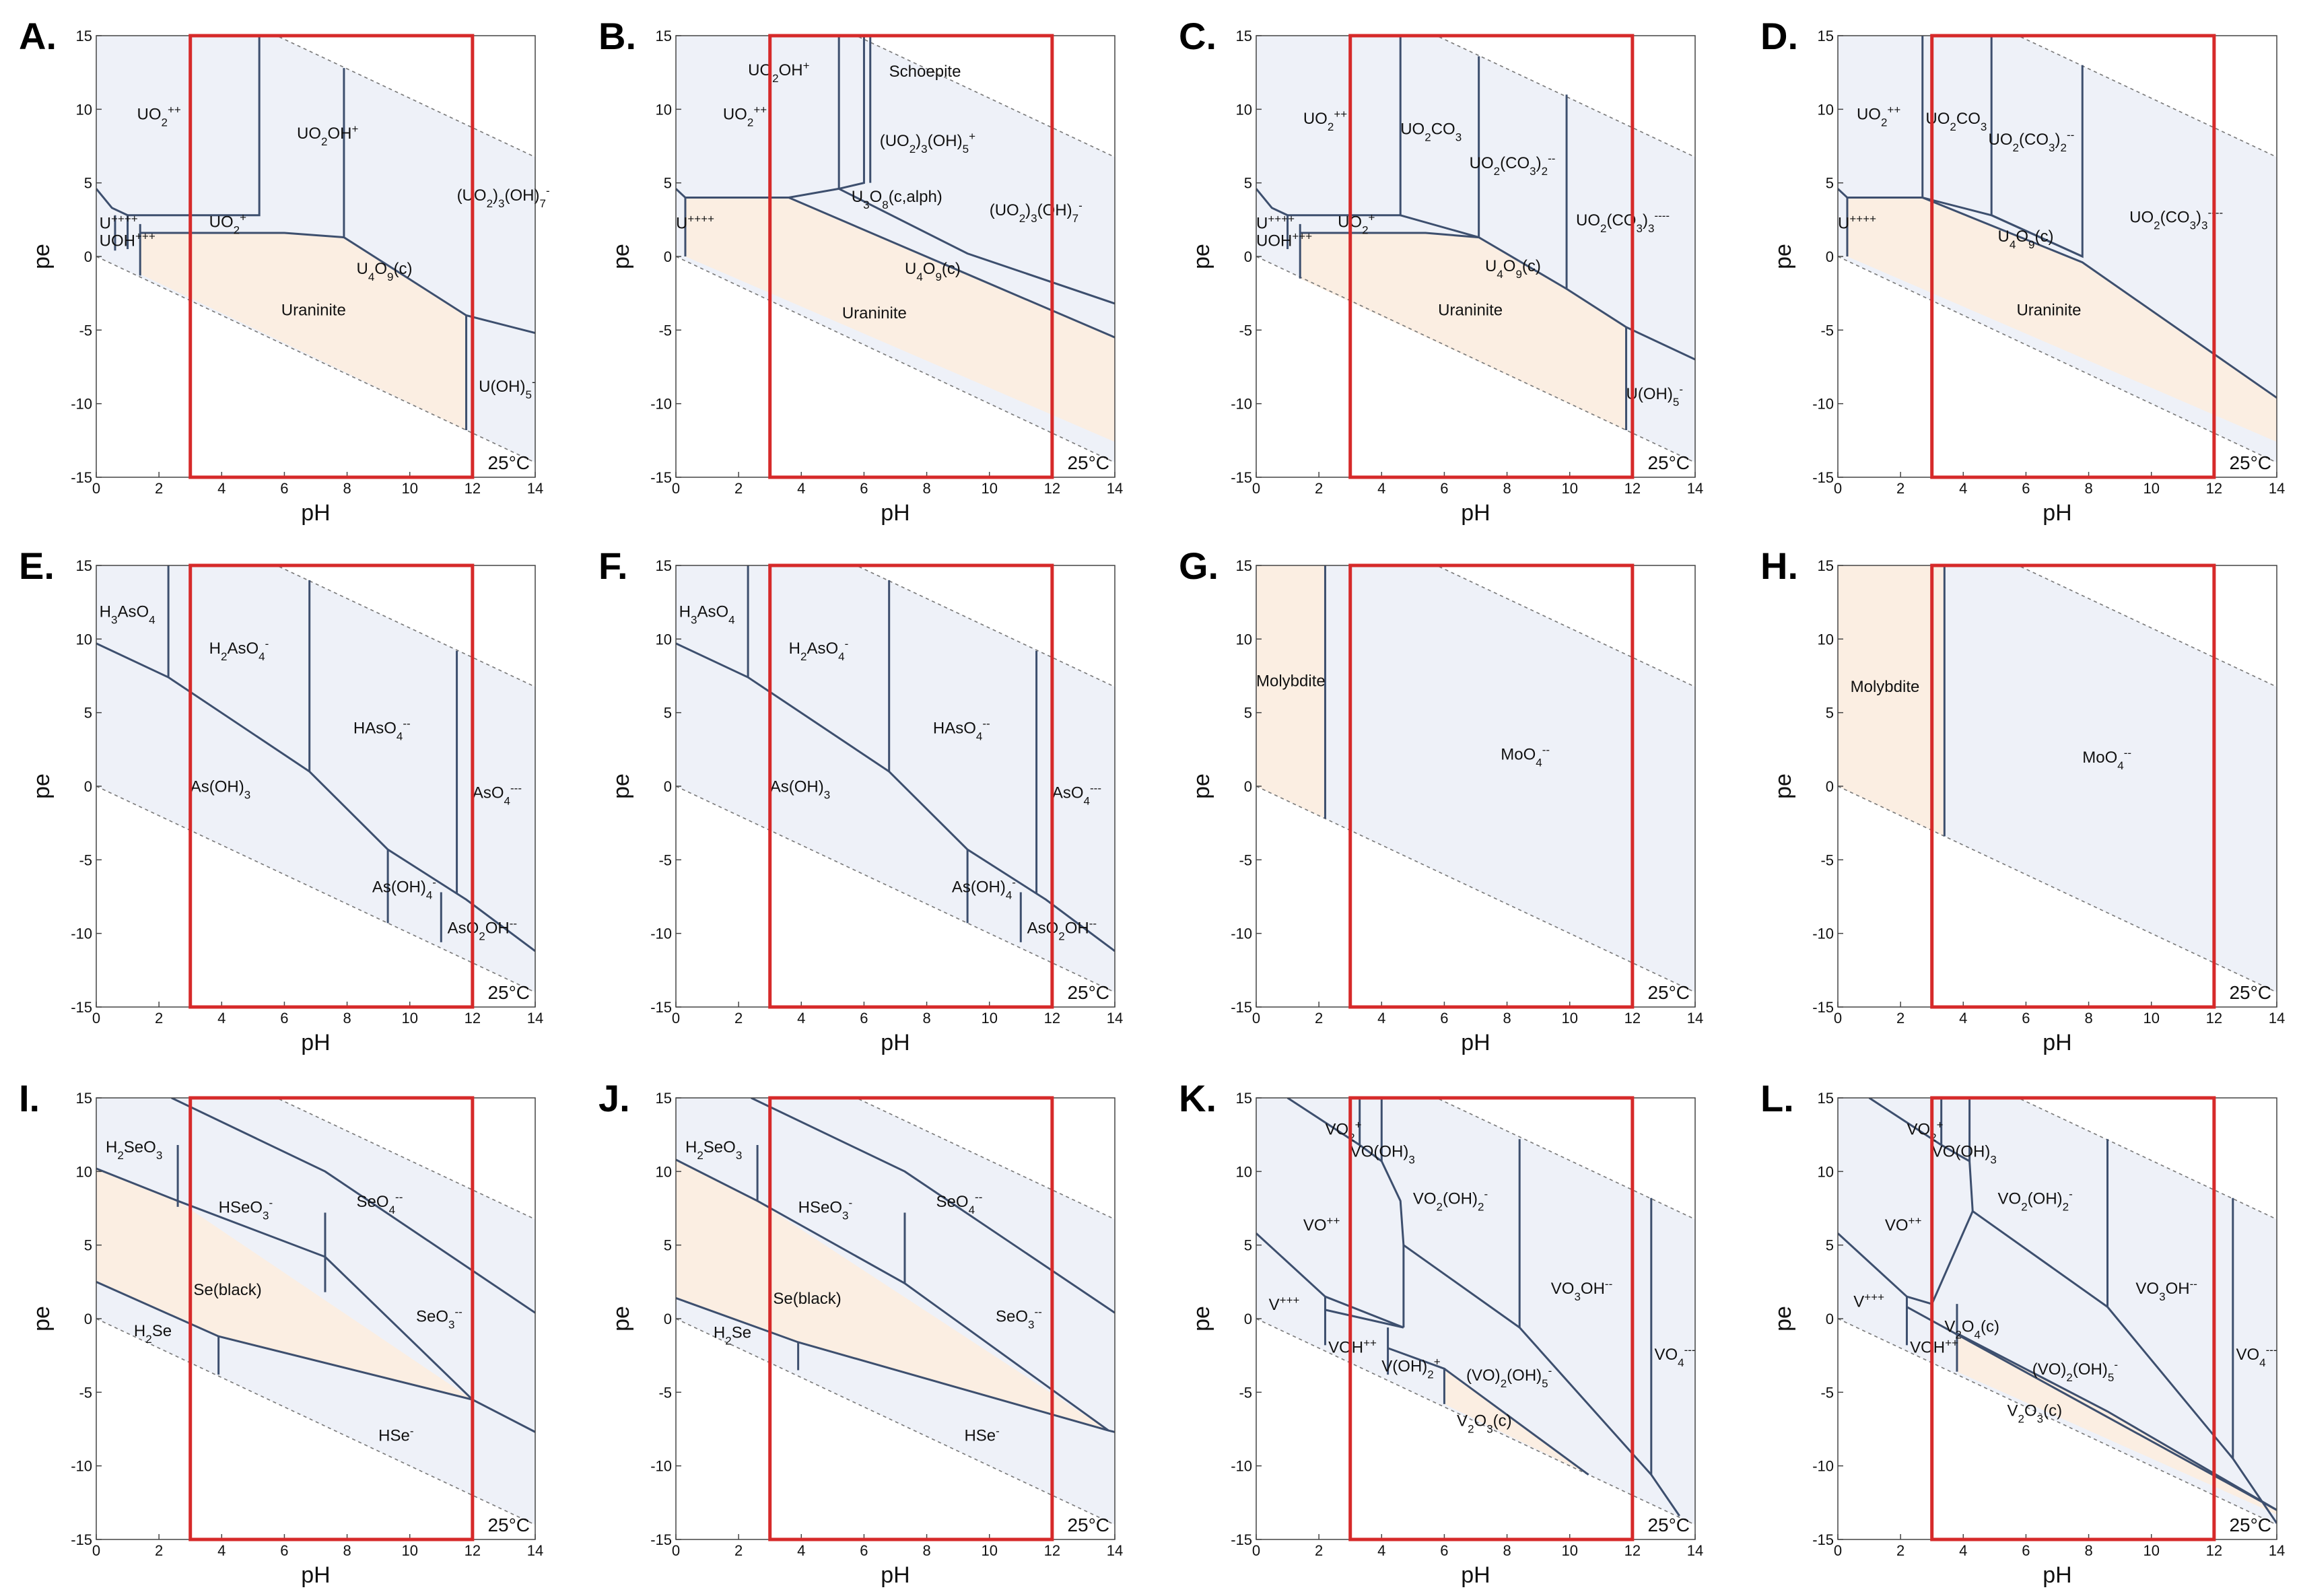 This screenshot has height=1596, width=2299. What do you see at coordinates (2176, 219) in the screenshot?
I see `region-label: UO2(CO3)3----` at bounding box center [2176, 219].